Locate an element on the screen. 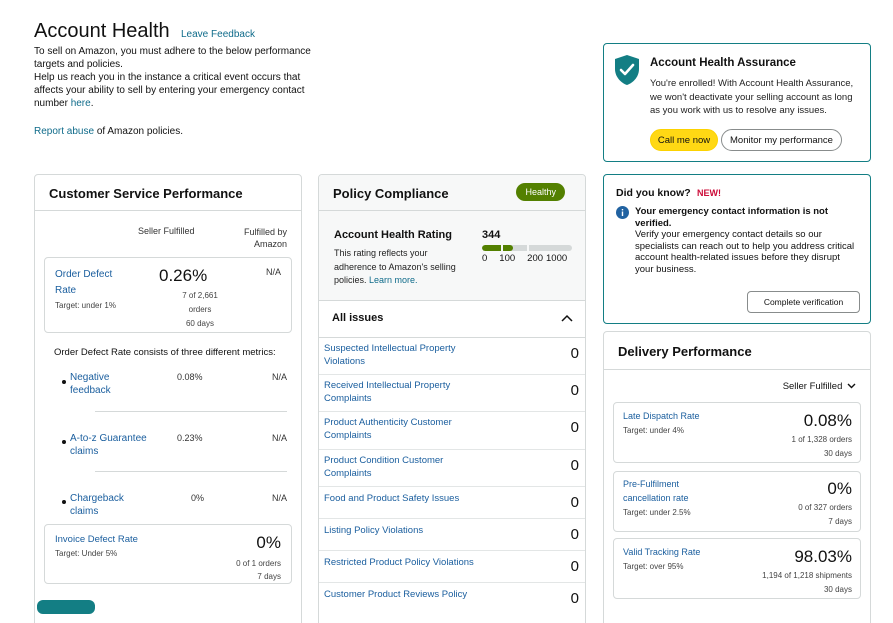 Image resolution: width=893 pixels, height=623 pixels. late-dispatch-value: 0.08% is located at coordinates (827, 420).